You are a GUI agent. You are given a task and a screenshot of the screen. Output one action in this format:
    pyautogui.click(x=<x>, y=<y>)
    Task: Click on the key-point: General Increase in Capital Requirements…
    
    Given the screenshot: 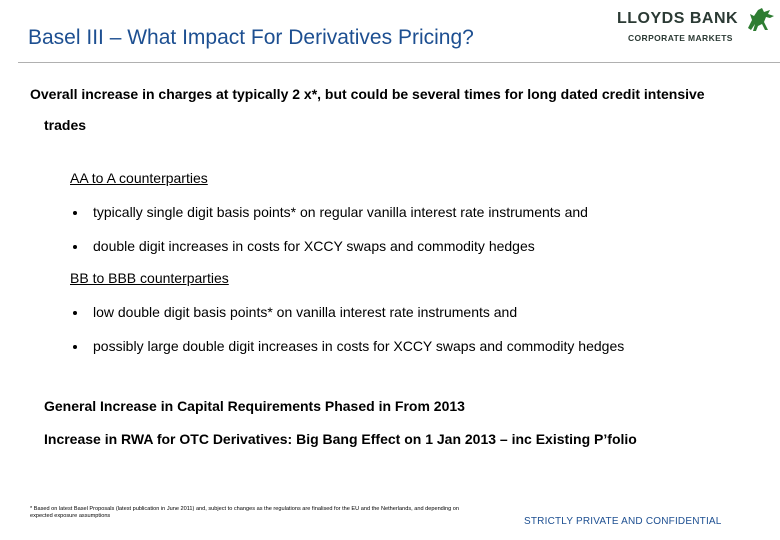 What is the action you would take?
    pyautogui.click(x=254, y=406)
    